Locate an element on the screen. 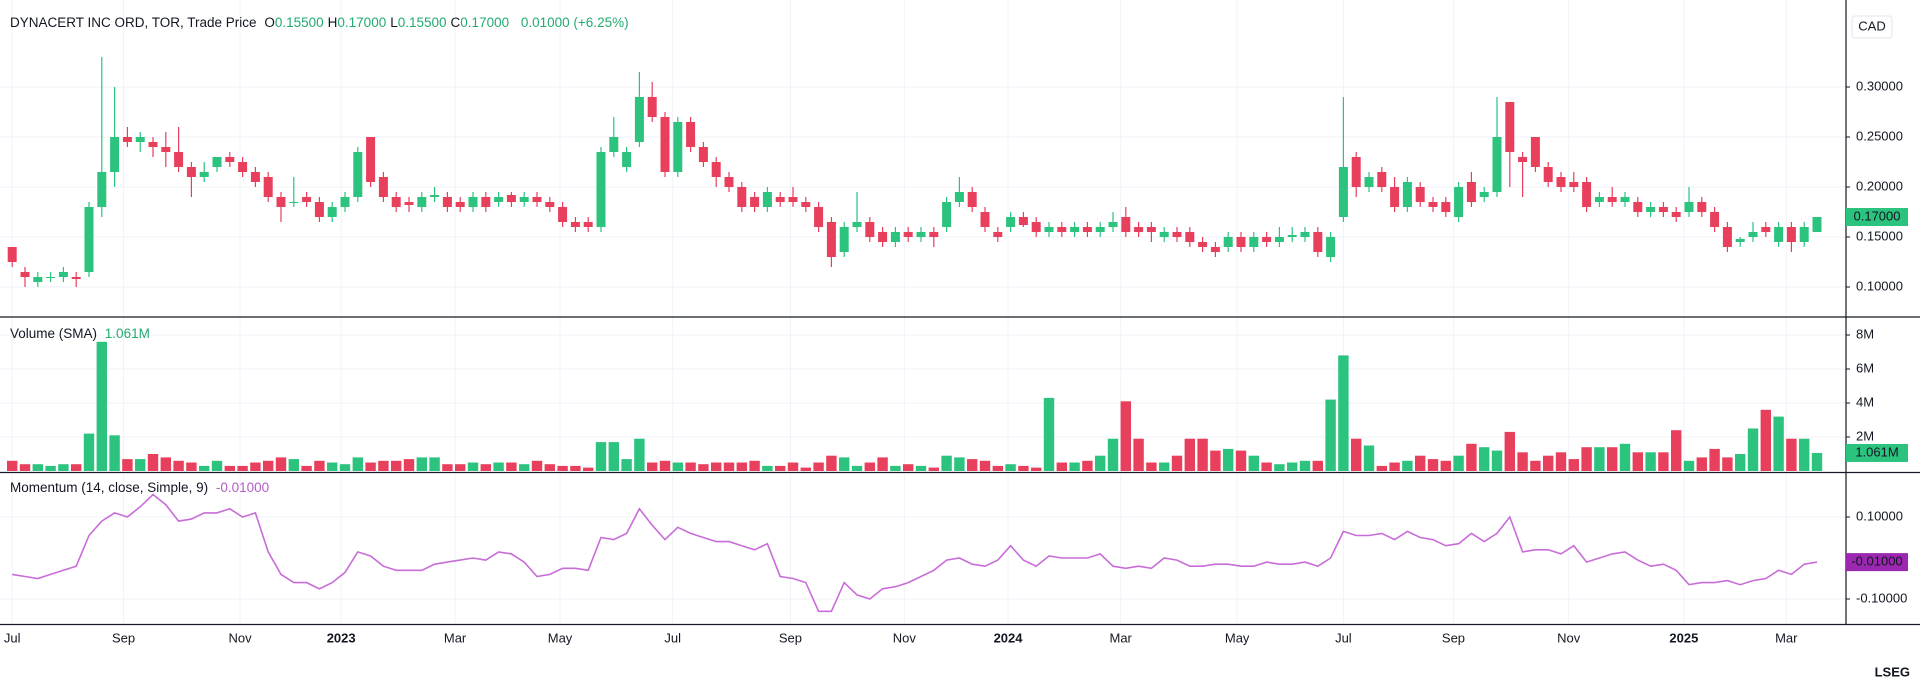  ohlc-legend: O0.15500 H0.17000 L0.15500 C0.17000 is located at coordinates (388, 22).